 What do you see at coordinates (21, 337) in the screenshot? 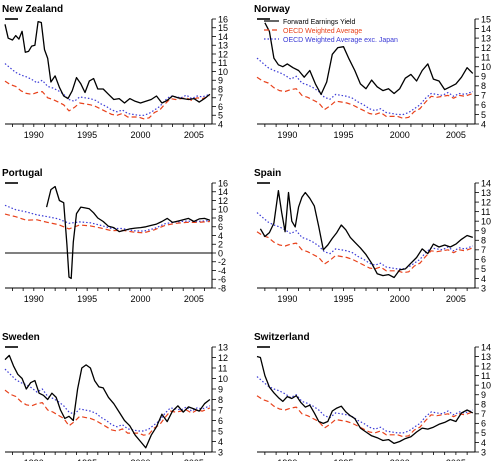
I see `panel-title: Sweden` at bounding box center [21, 337].